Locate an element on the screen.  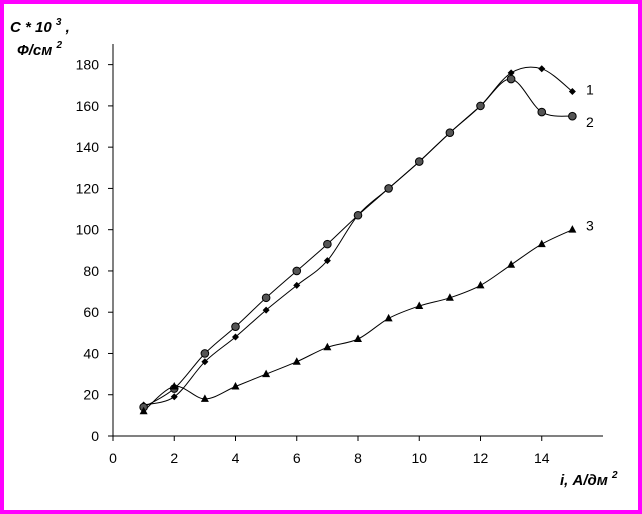
x-tick-label: 0 is located at coordinates (113, 458).